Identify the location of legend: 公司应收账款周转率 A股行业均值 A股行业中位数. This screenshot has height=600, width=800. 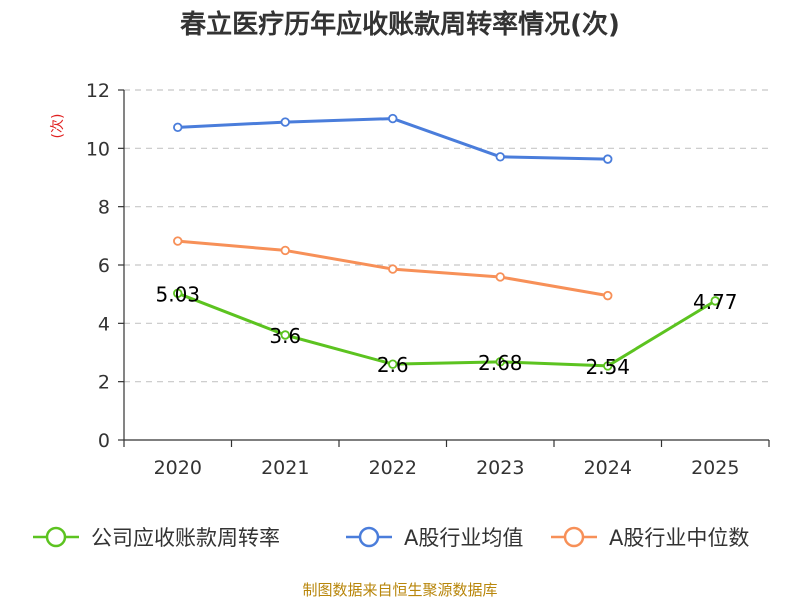
(391, 538).